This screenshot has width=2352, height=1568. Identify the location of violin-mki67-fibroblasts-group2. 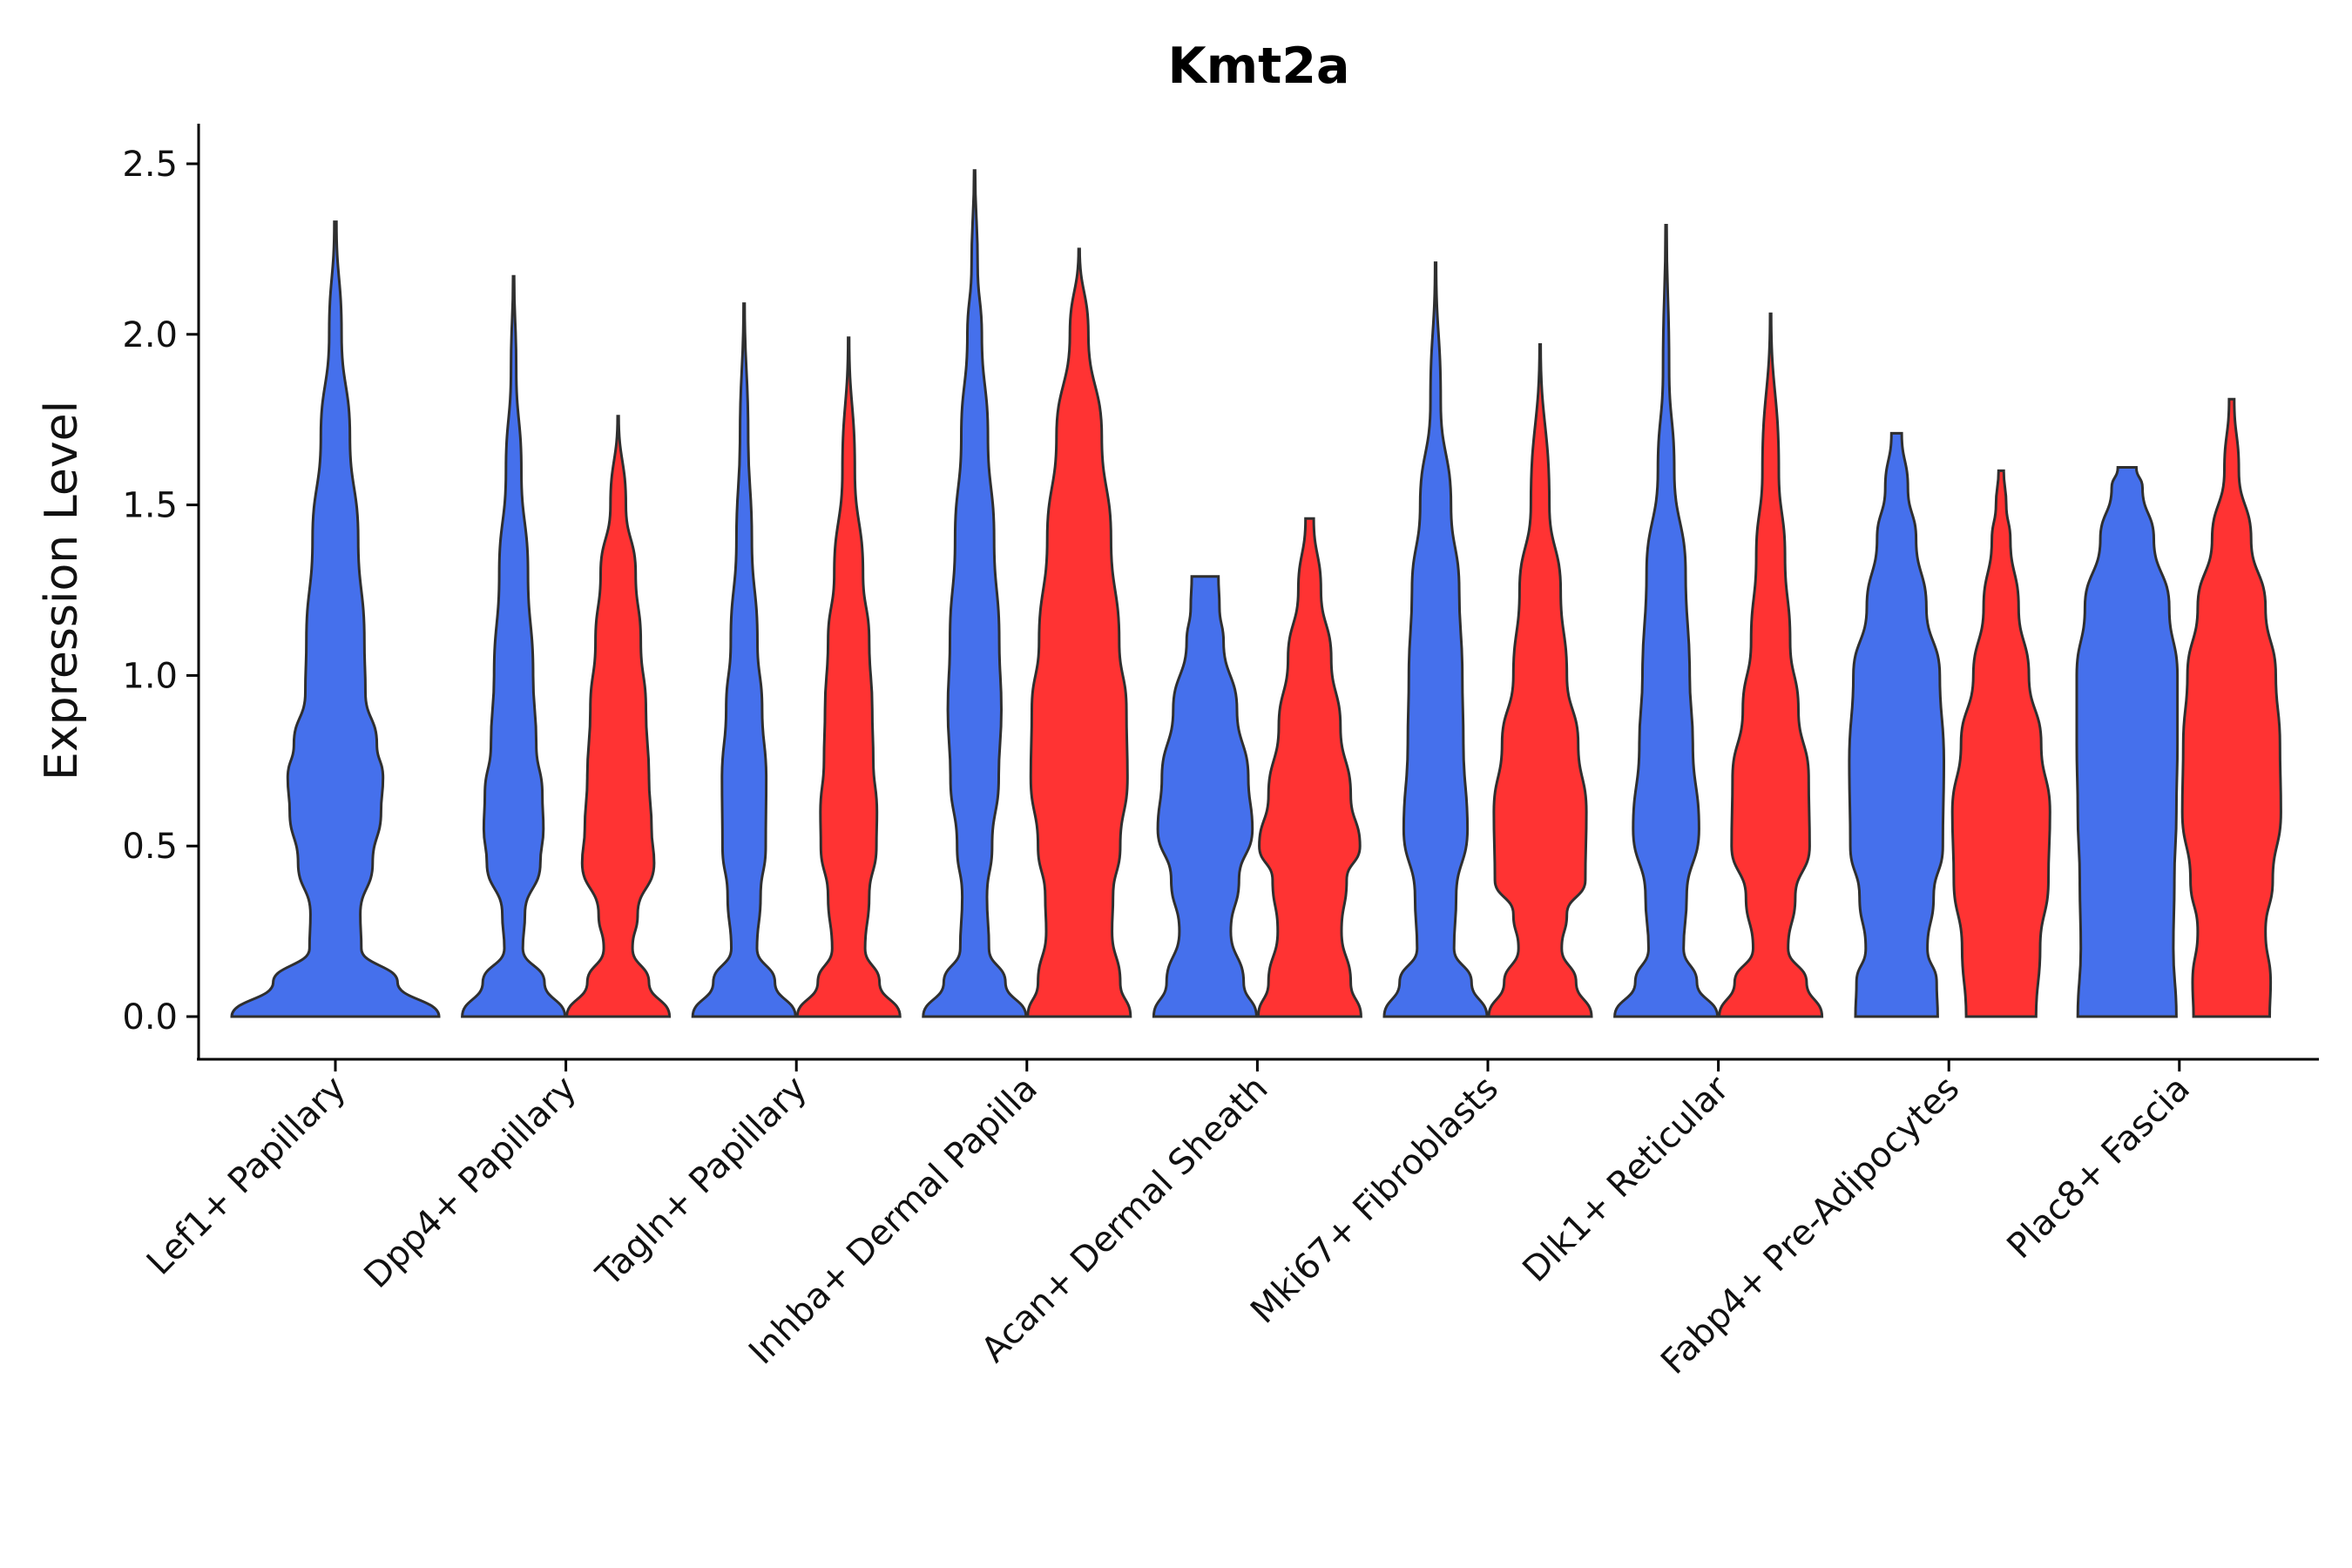
(1540, 680).